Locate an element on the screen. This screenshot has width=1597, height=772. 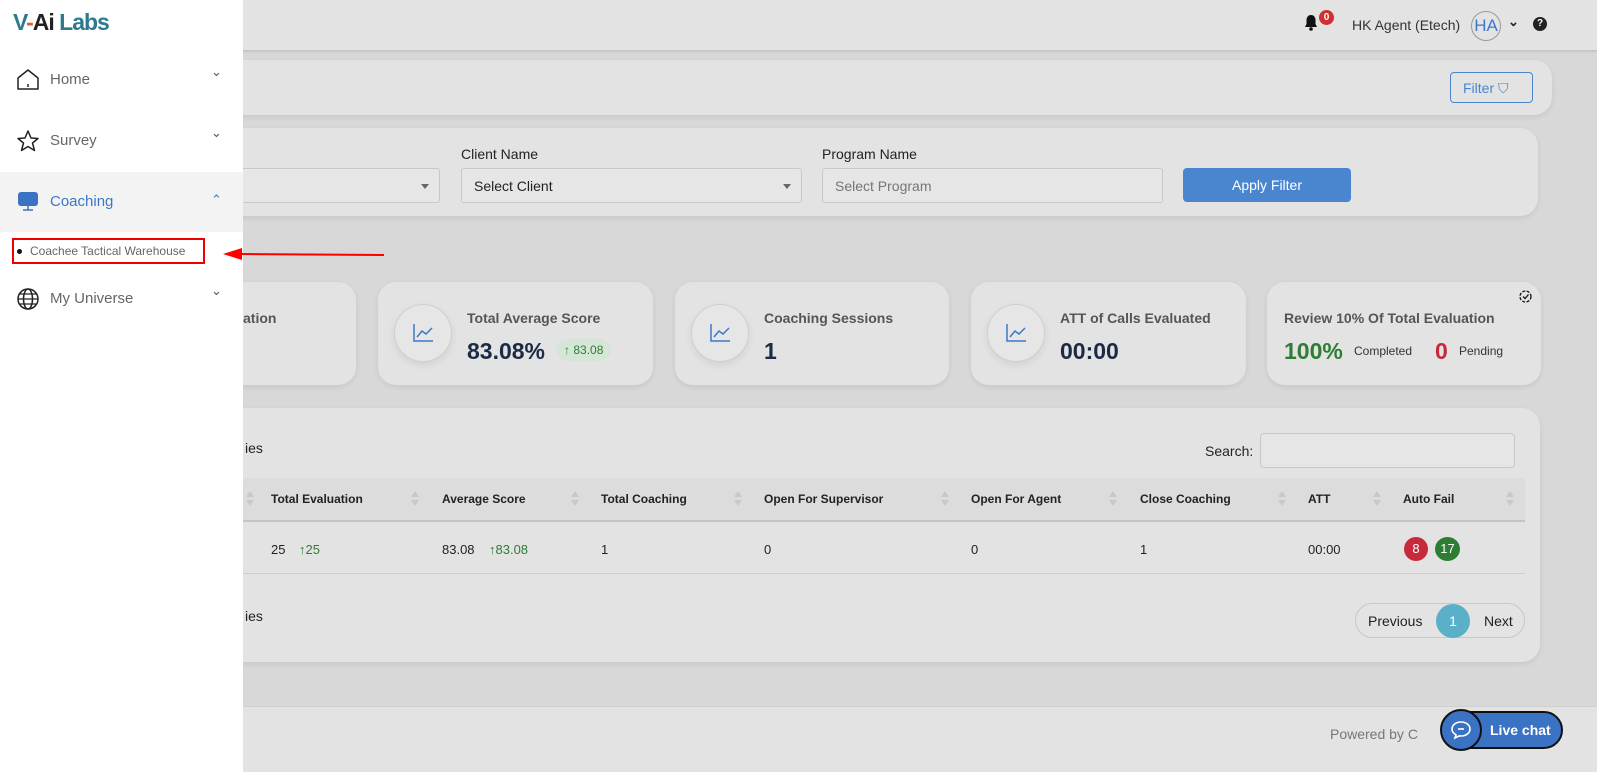
apply-filter-button: Apply Filter is located at coordinates (1267, 185).